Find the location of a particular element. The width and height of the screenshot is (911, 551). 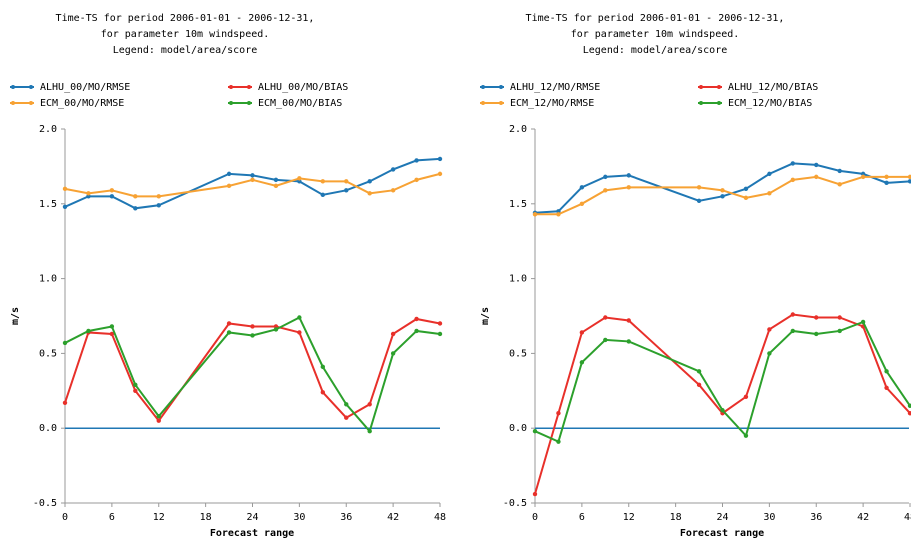

legend-label: ECM_00/MO/BIAS is located at coordinates (300, 103).